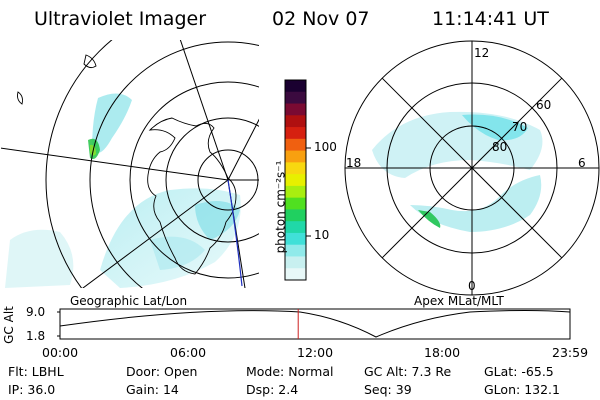  Describe the element at coordinates (162, 371) in the screenshot. I see `info-door: Door: Open` at that location.